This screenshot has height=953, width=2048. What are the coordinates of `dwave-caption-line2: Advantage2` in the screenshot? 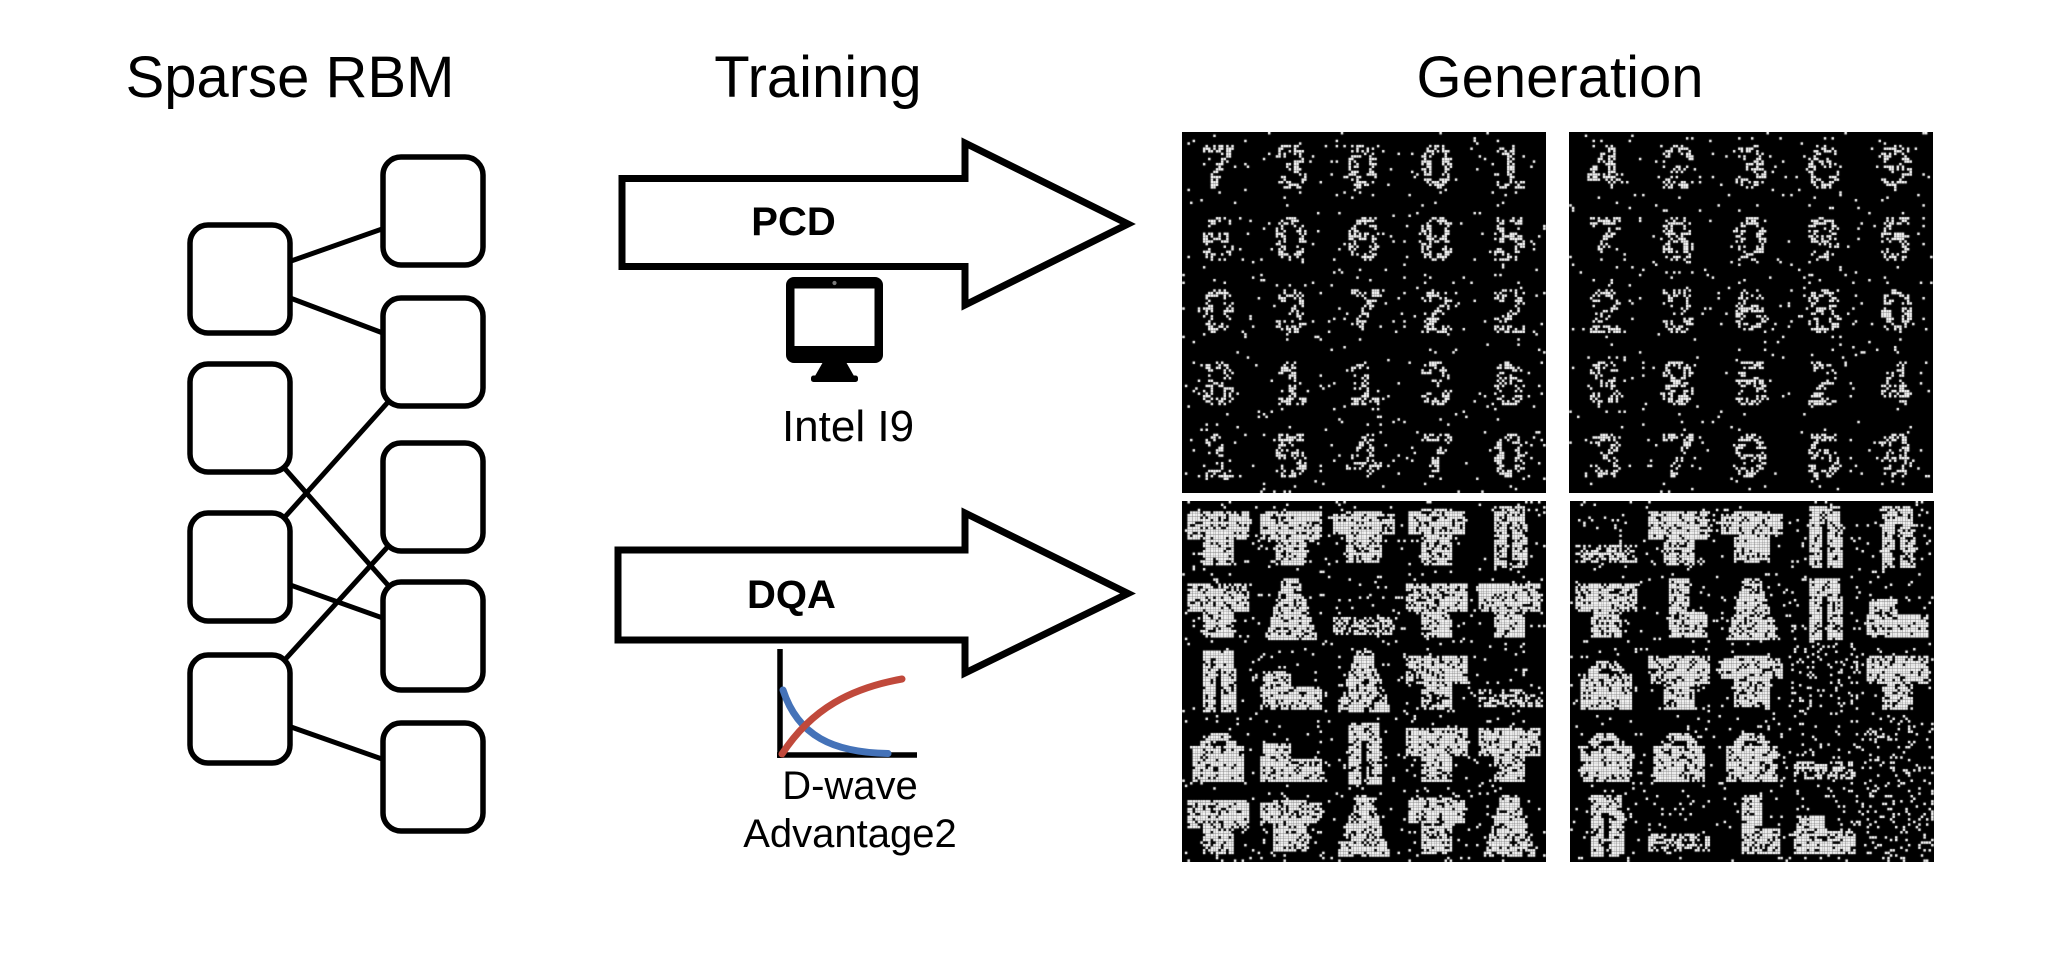 It's located at (850, 834).